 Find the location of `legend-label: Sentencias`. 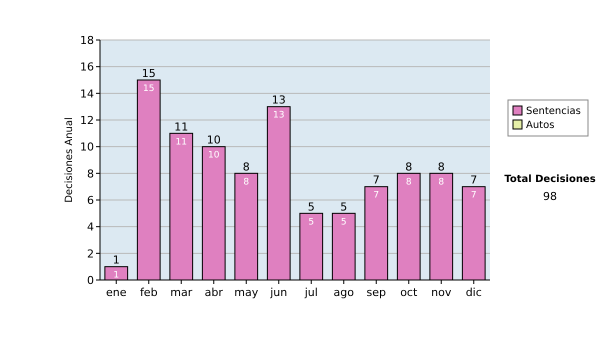

legend-label: Sentencias is located at coordinates (553, 111).